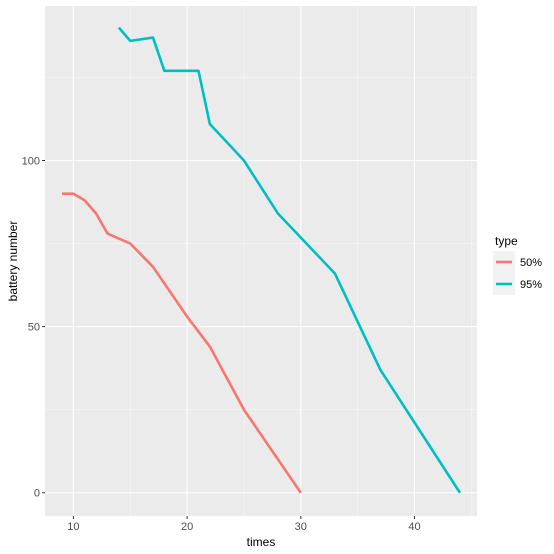  I want to click on legend-label: 95%, so click(531, 285).